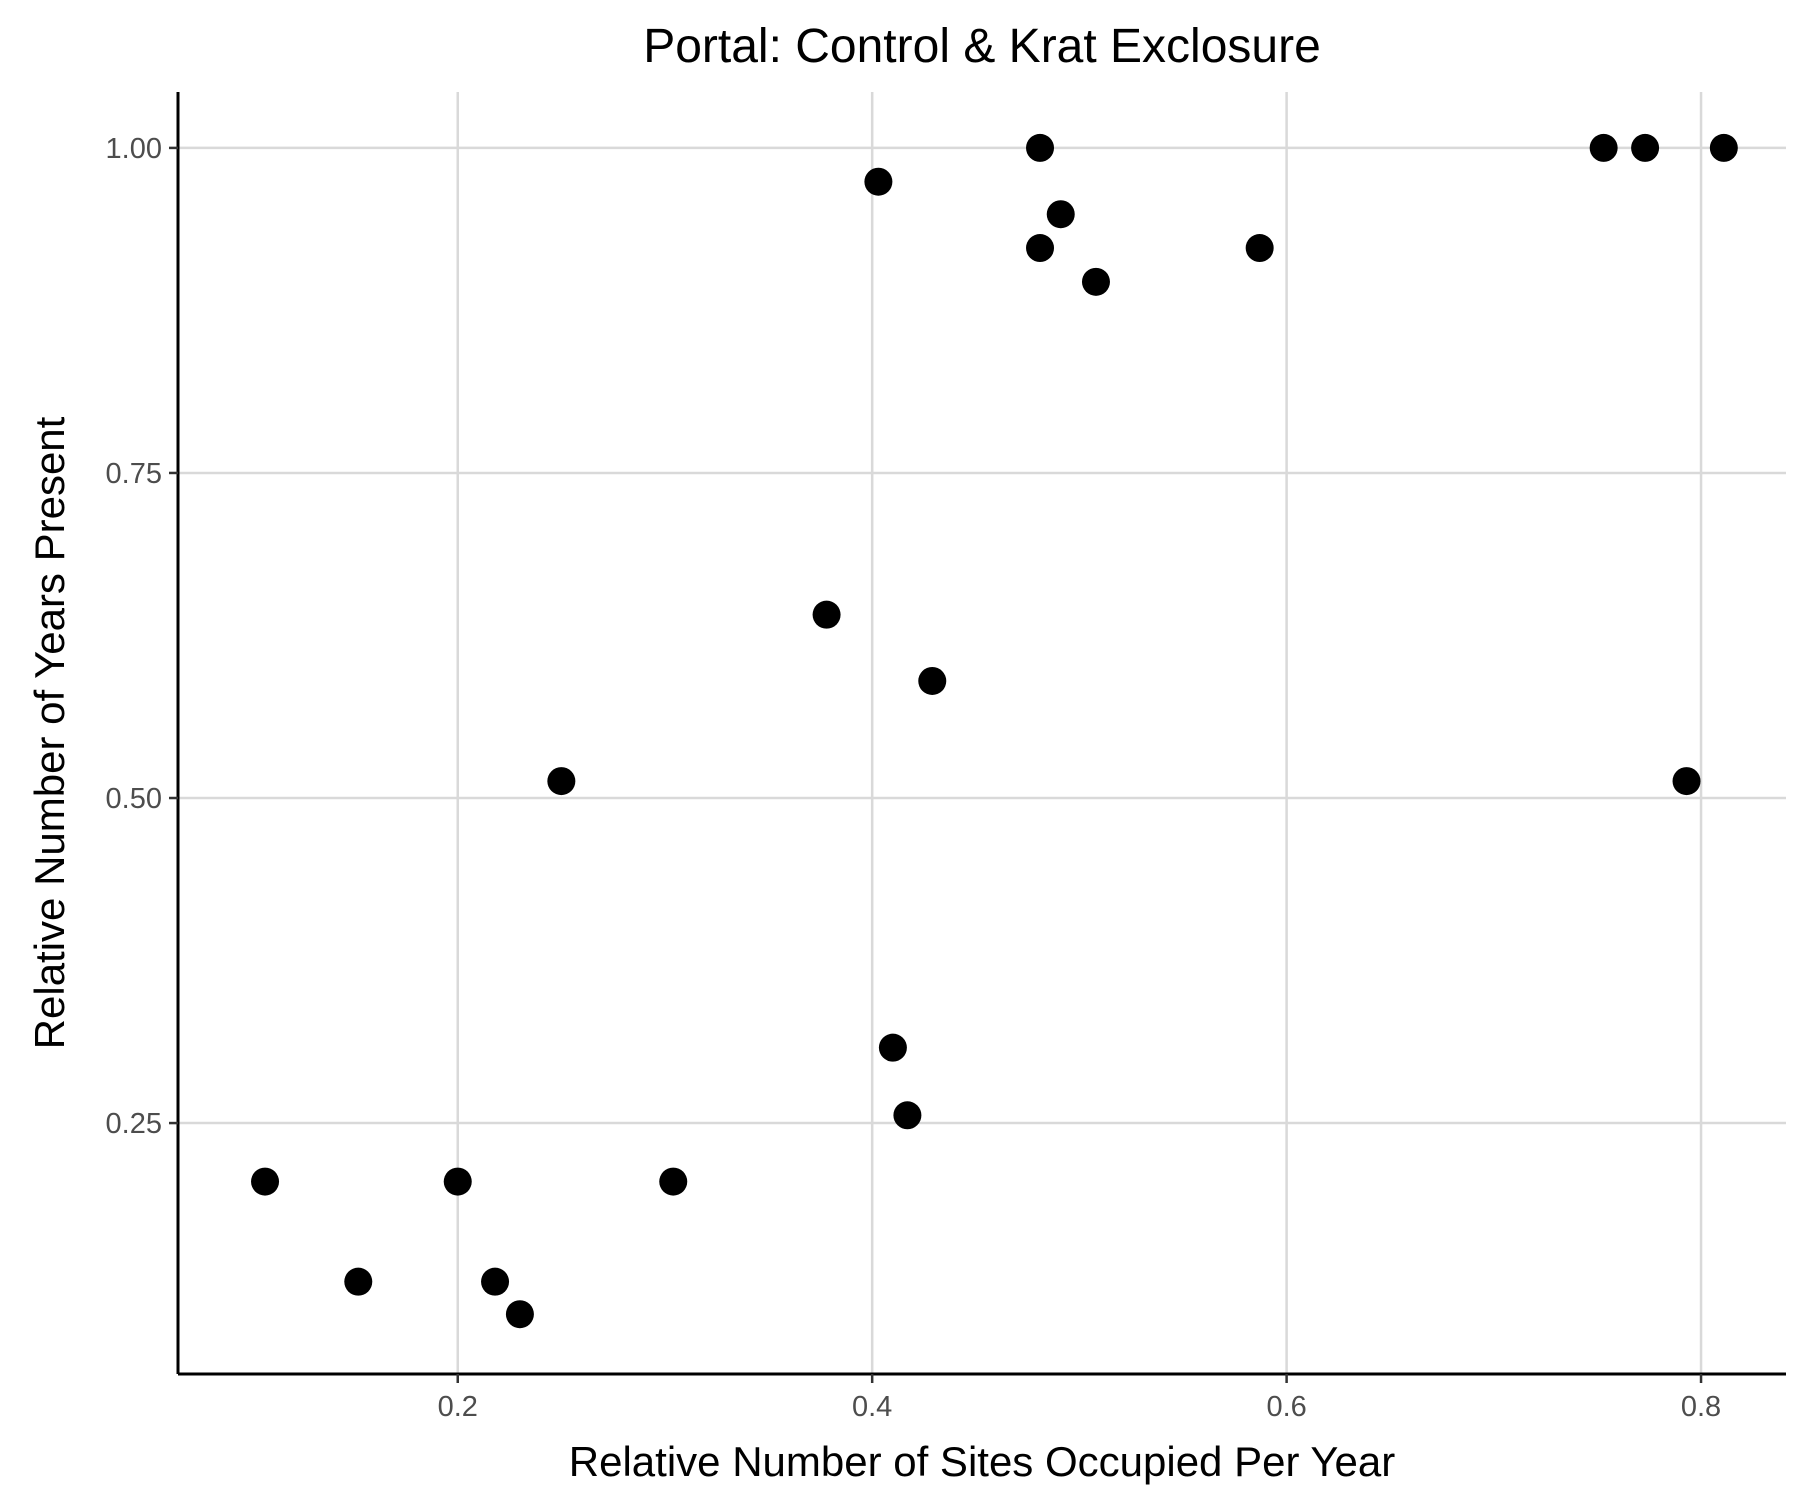 Image resolution: width=1800 pixels, height=1505 pixels. What do you see at coordinates (1701, 1407) in the screenshot?
I see `x-tick-label: 0.8` at bounding box center [1701, 1407].